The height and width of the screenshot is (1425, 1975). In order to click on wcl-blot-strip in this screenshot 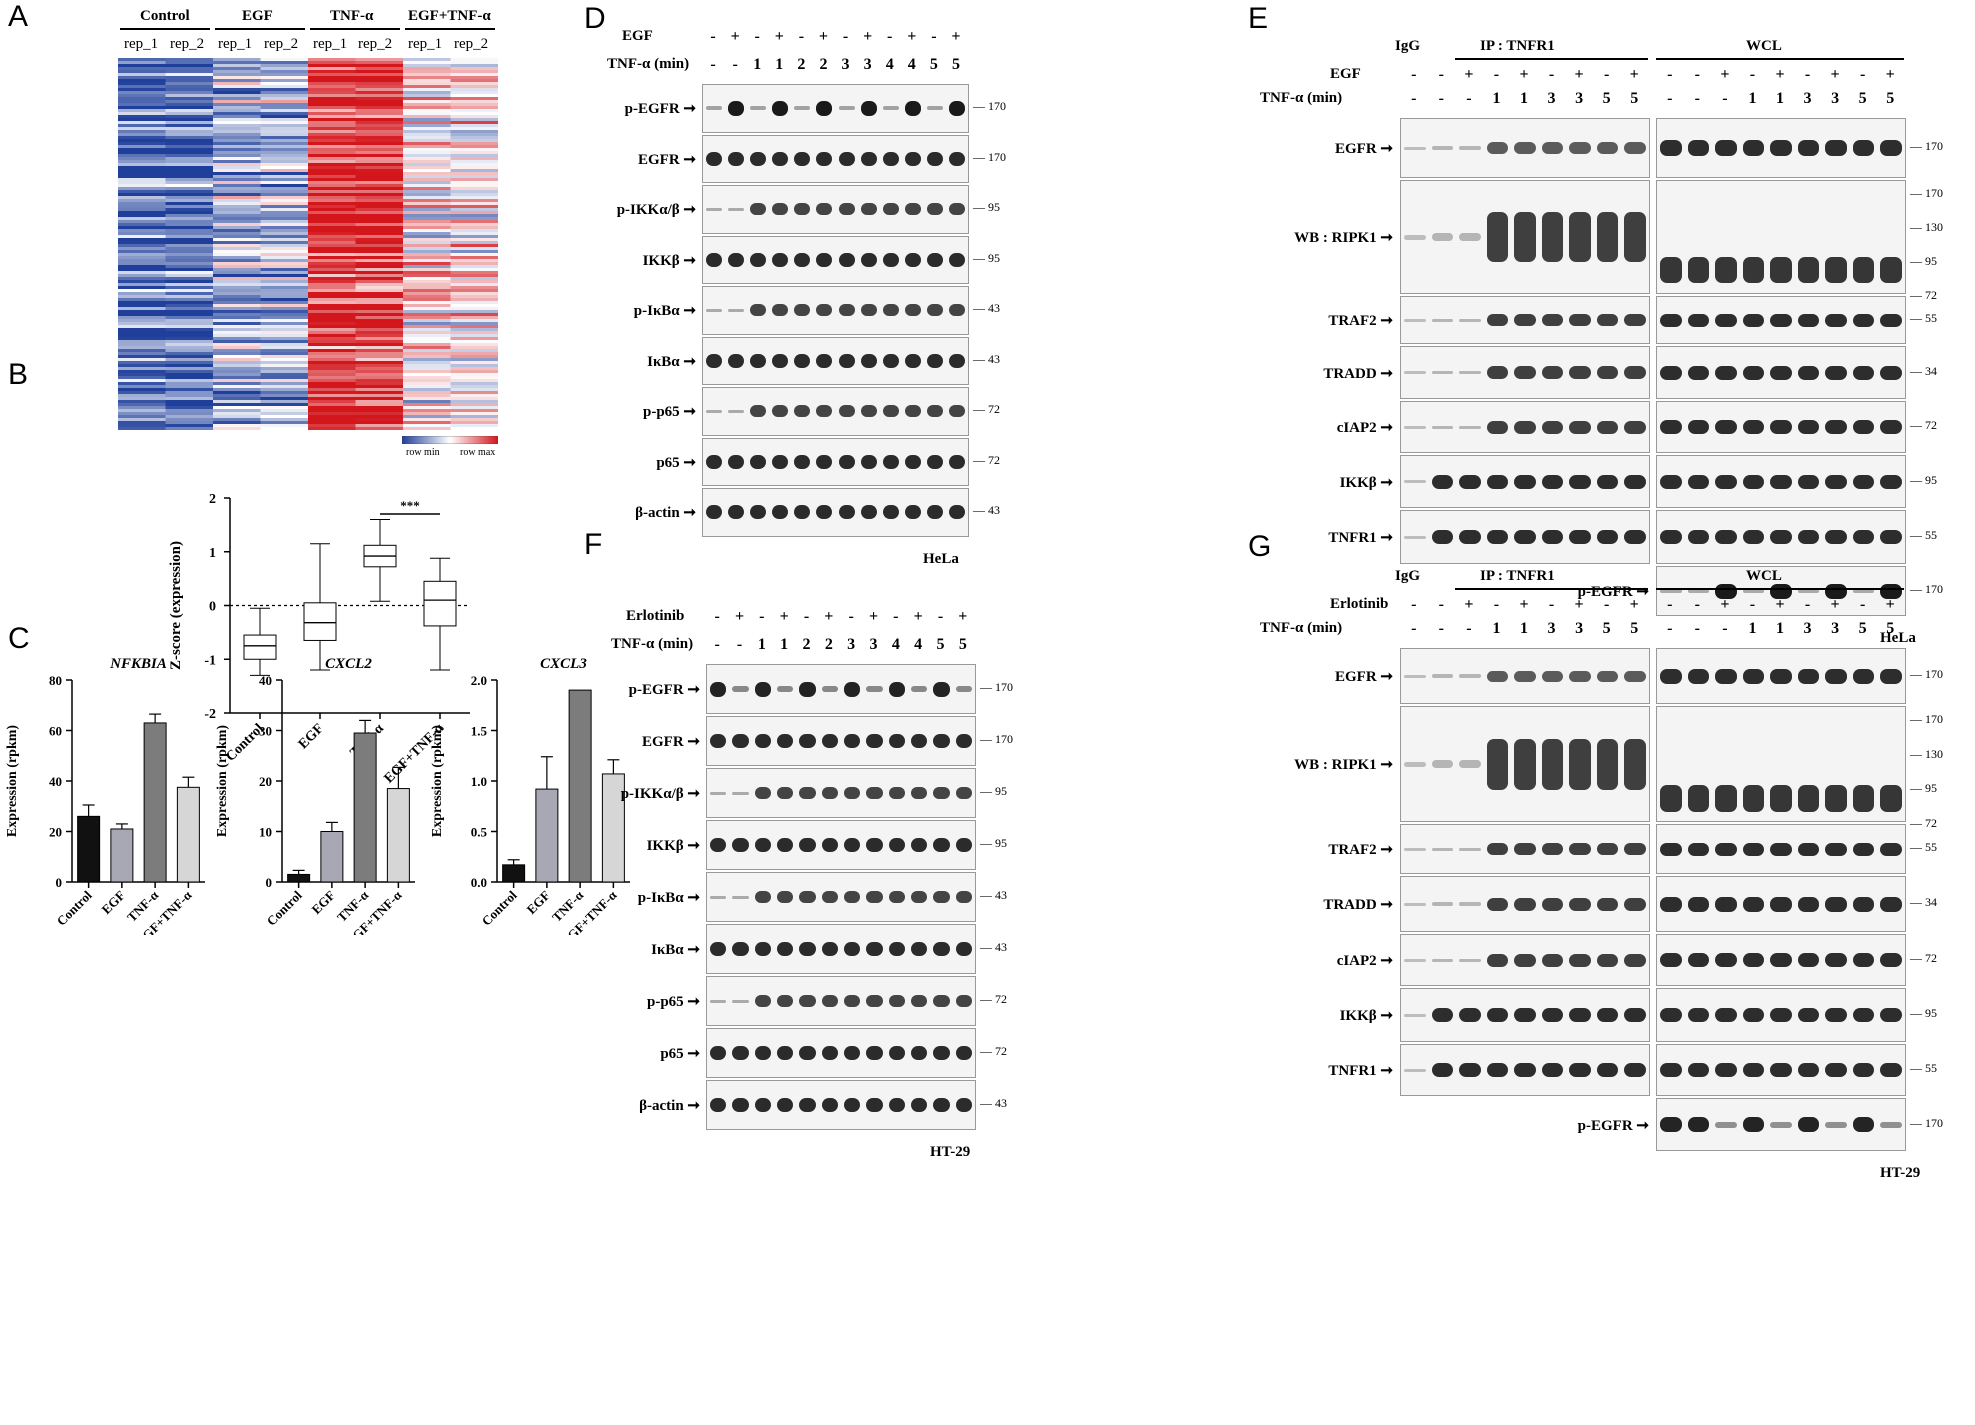, I will do `click(1781, 1015)`.